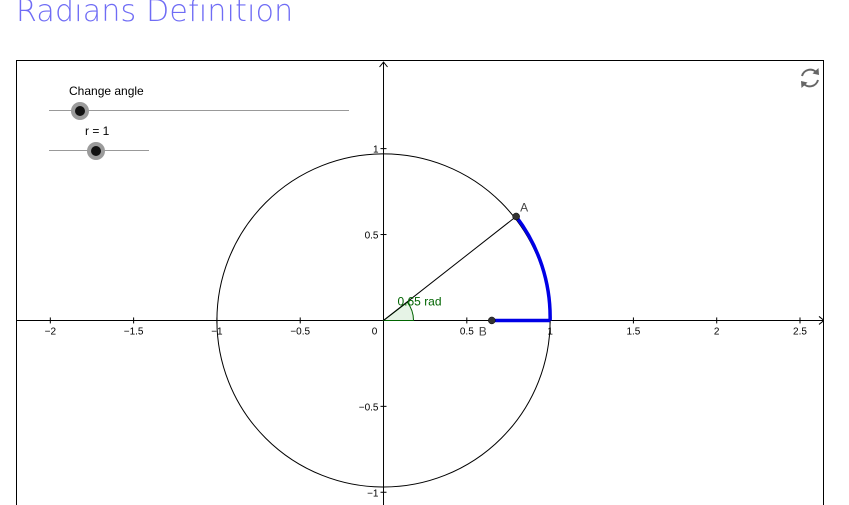 The width and height of the screenshot is (849, 505). Describe the element at coordinates (376, 150) in the screenshot. I see `y-tick-label: 1` at that location.